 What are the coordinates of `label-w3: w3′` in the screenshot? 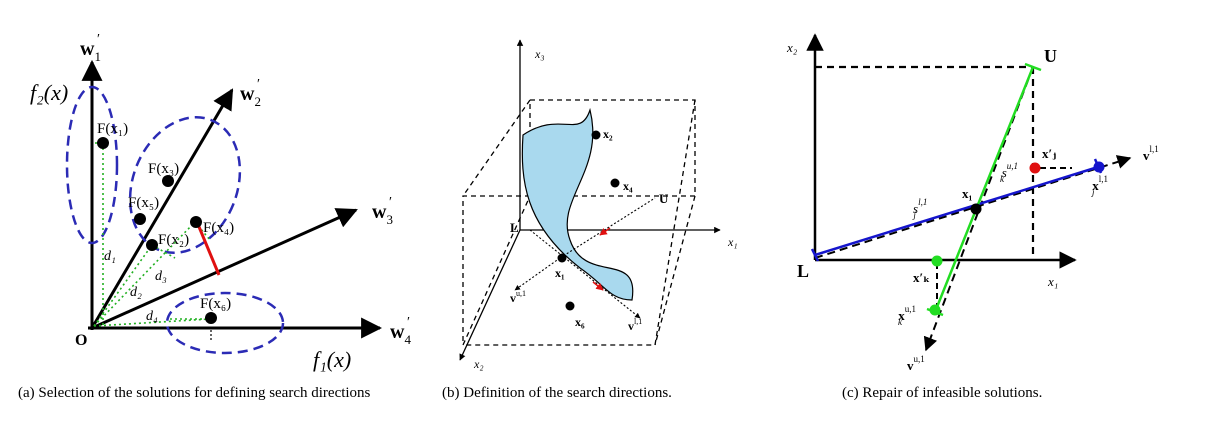 It's located at (382, 211).